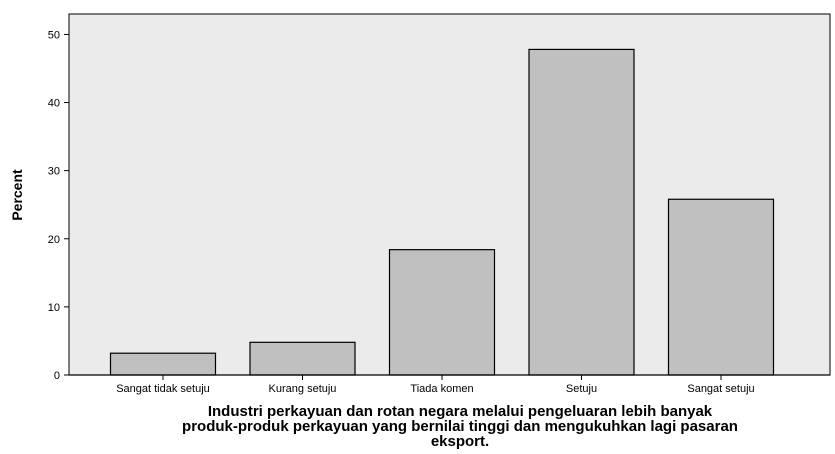  Describe the element at coordinates (460, 441) in the screenshot. I see `x-axis-label-line-3: eksport.` at that location.